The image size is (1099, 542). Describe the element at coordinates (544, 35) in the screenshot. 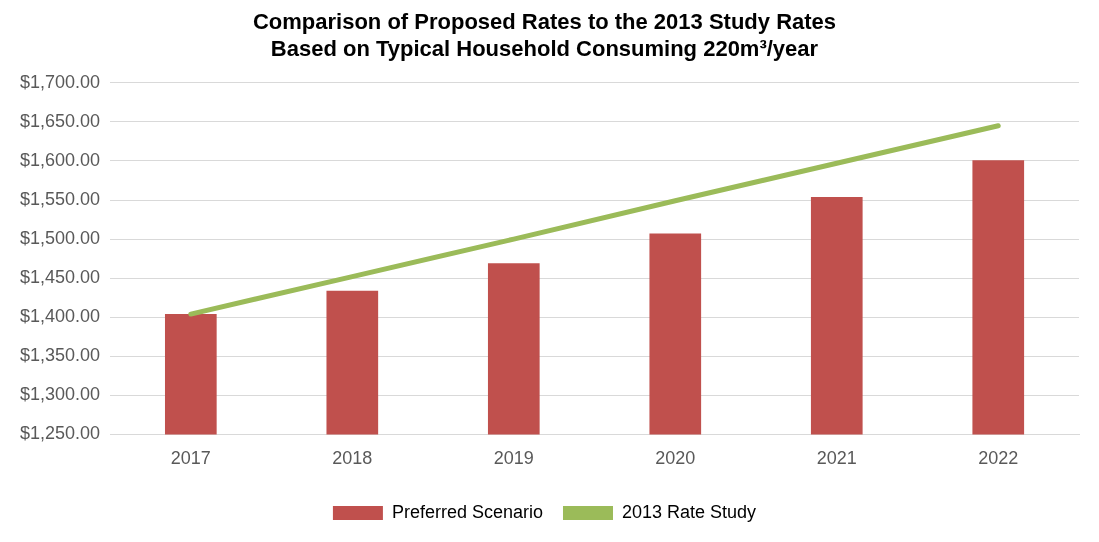

I see `chart-title: Comparison of Proposed Rates to the 2013 Study Rates Based on Typical Household Consuming 220m³/year` at that location.